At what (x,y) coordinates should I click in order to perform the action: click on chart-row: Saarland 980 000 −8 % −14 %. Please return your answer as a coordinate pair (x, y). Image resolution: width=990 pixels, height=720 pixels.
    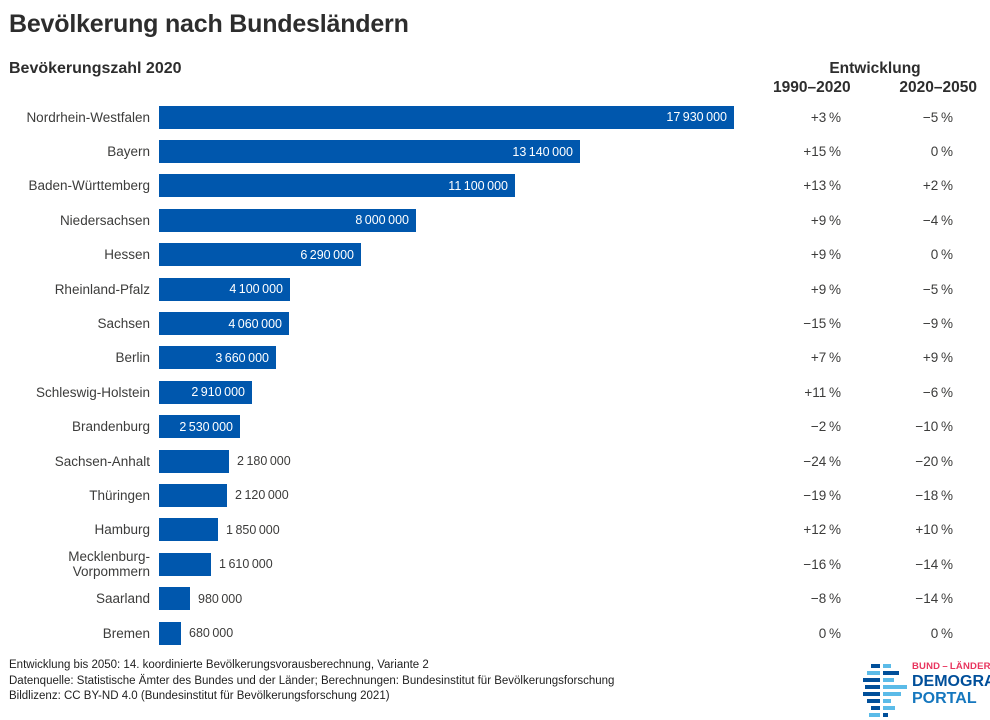
    Looking at the image, I should click on (476, 598).